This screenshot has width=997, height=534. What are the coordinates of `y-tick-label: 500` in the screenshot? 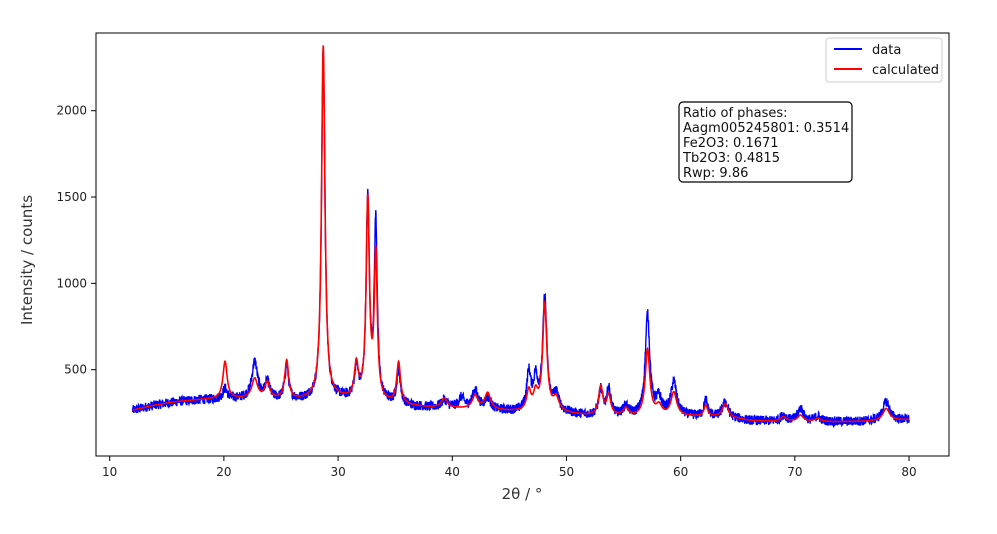 It's located at (75, 370).